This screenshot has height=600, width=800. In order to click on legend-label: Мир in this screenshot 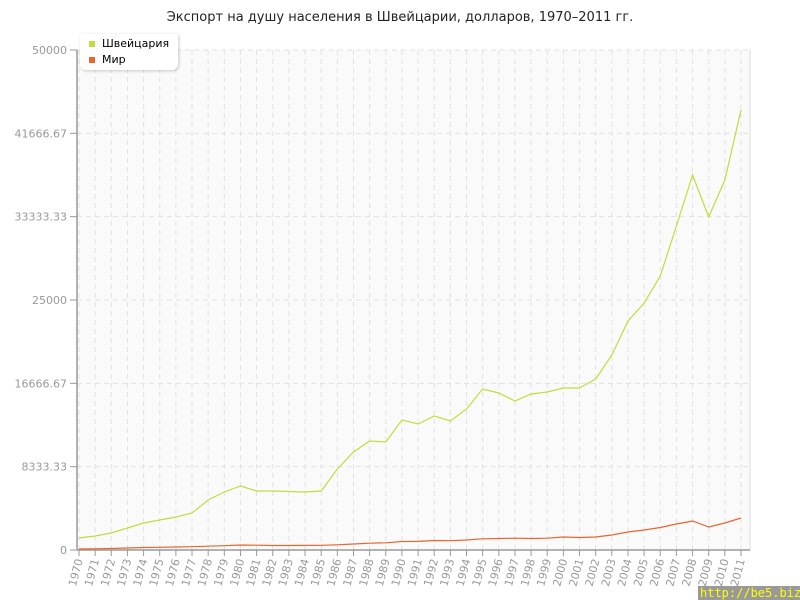, I will do `click(114, 59)`.